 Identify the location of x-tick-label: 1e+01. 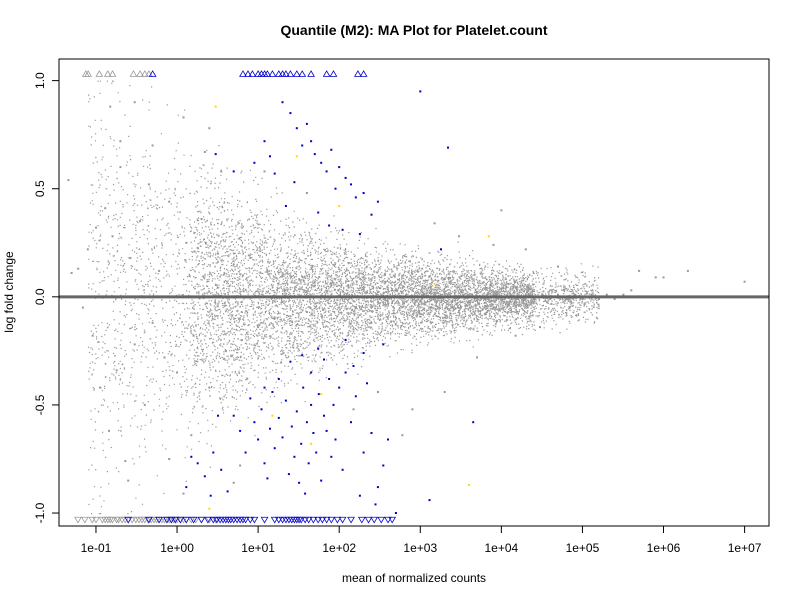
(258, 548).